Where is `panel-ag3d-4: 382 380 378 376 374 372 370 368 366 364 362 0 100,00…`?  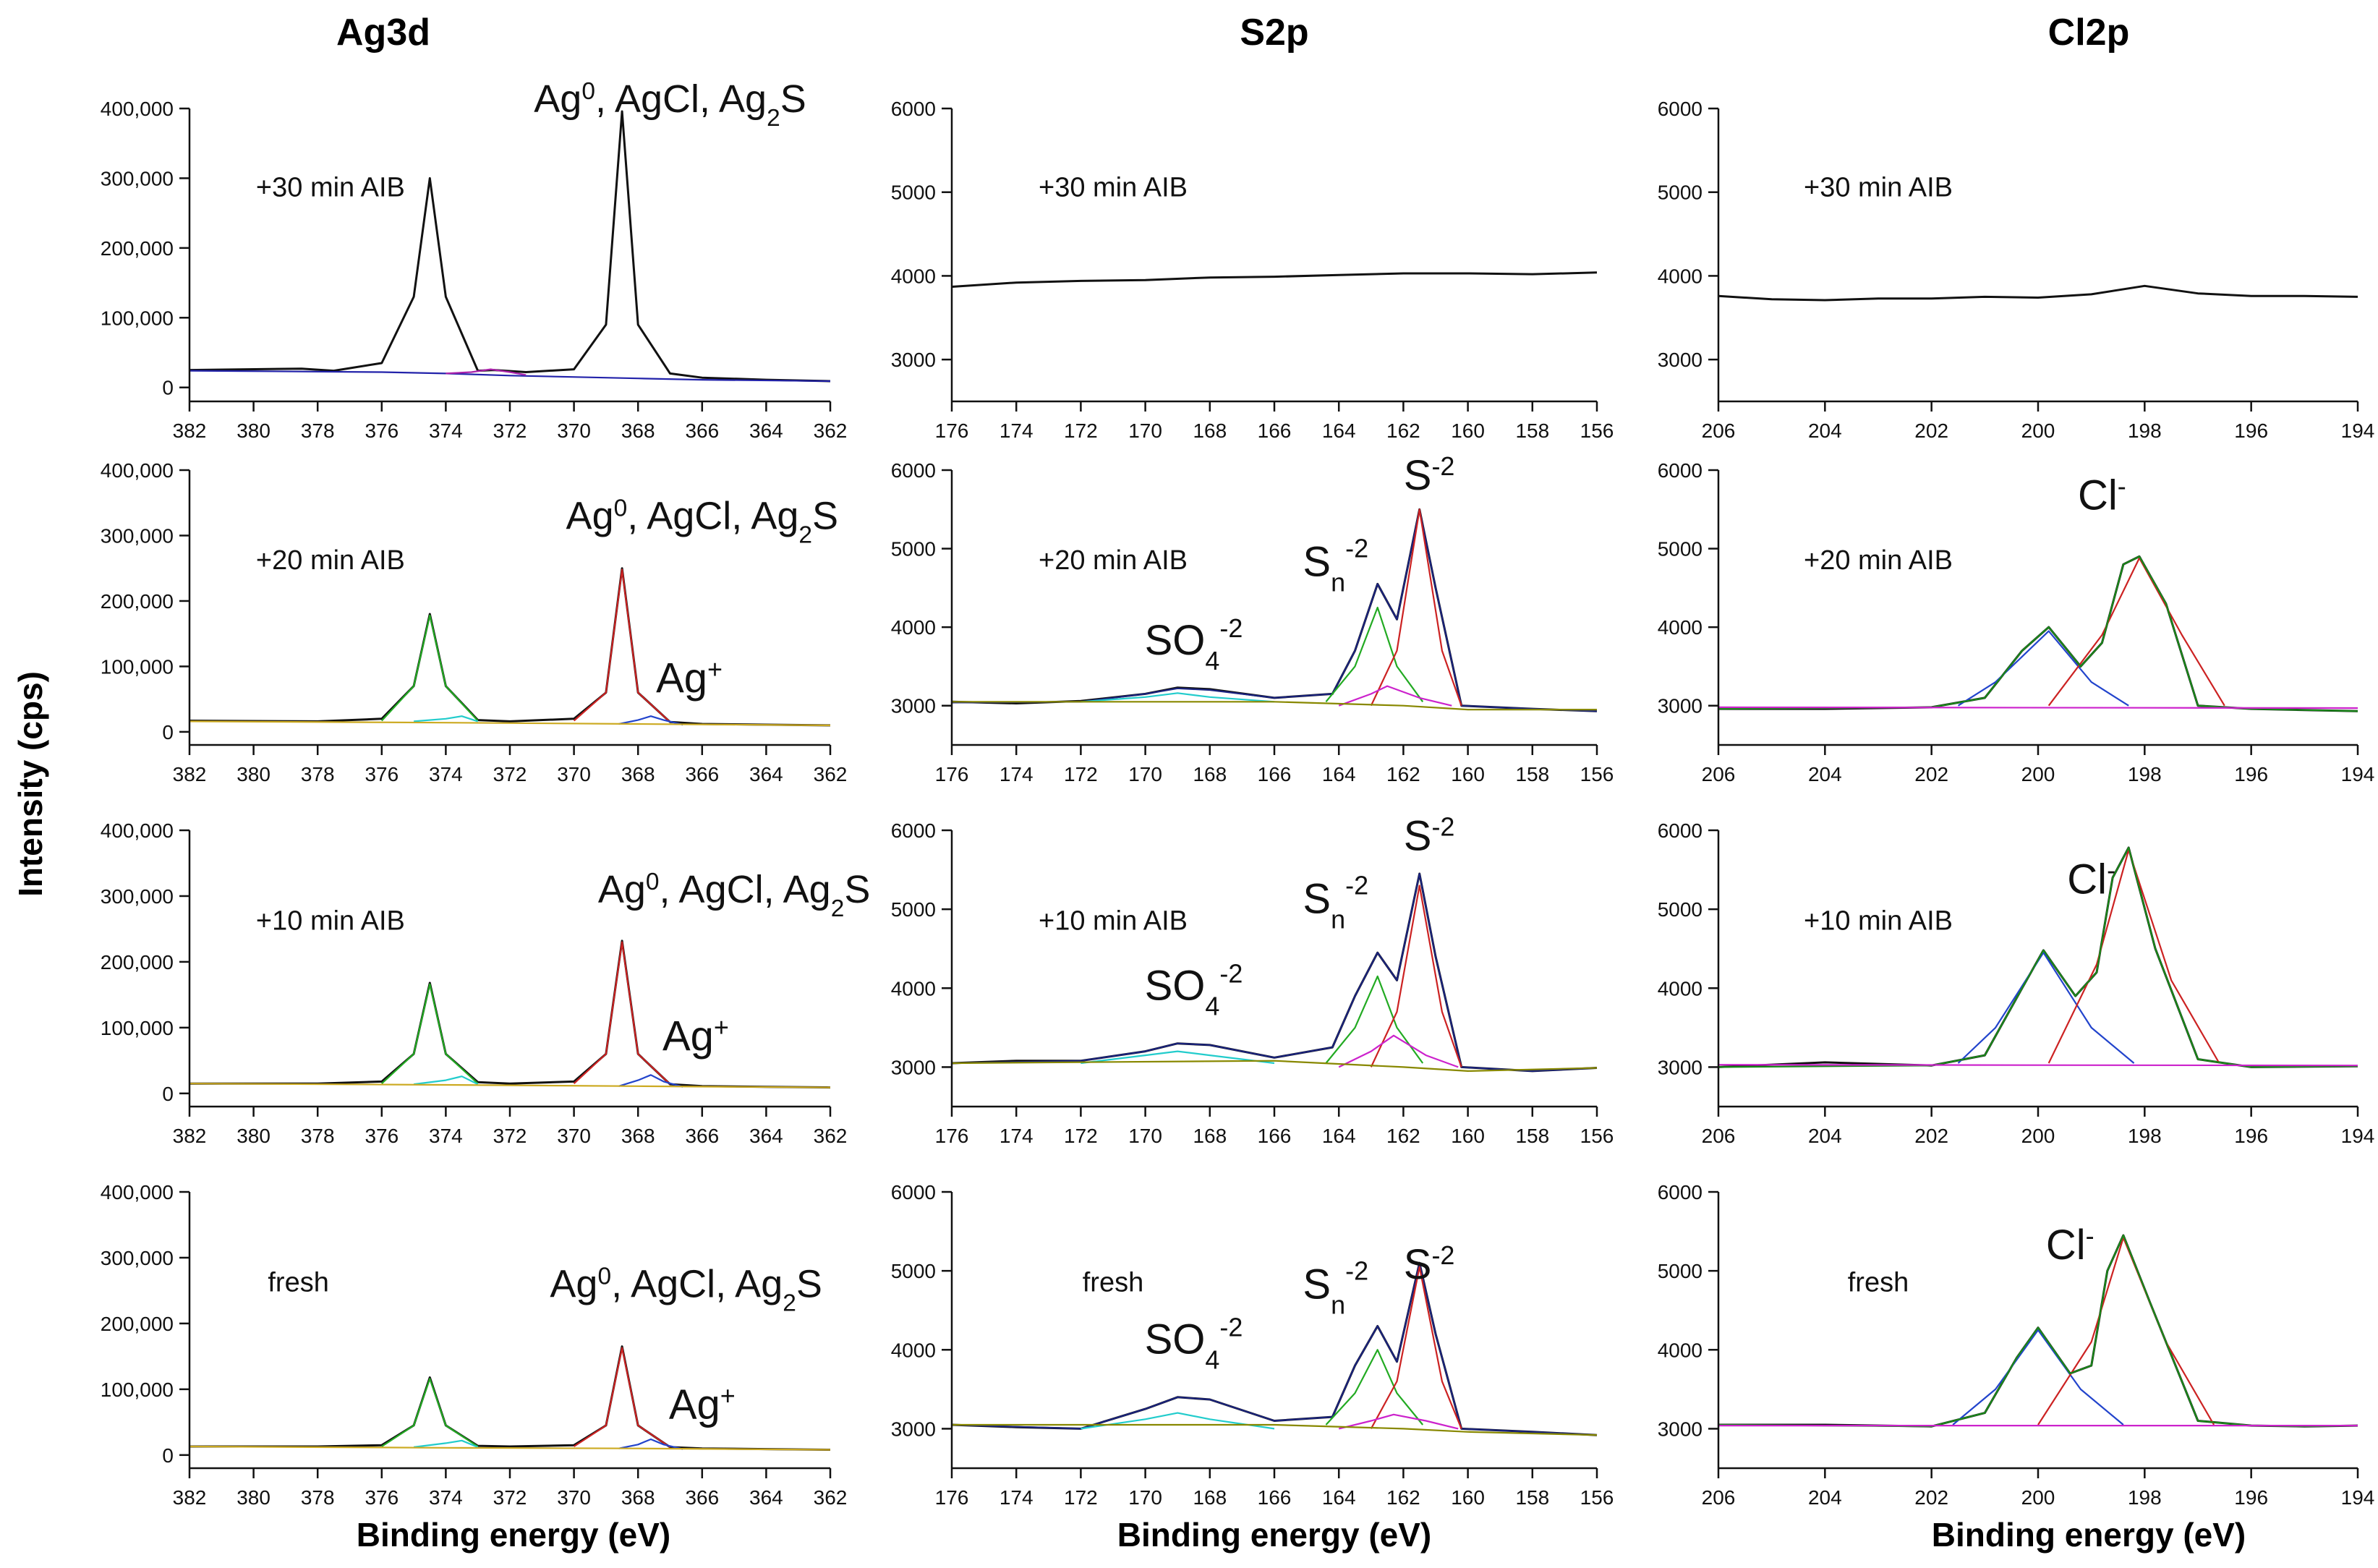
panel-ag3d-4: 382 380 378 376 374 372 370 368 366 364 362 0 100,00… is located at coordinates (475, 1345).